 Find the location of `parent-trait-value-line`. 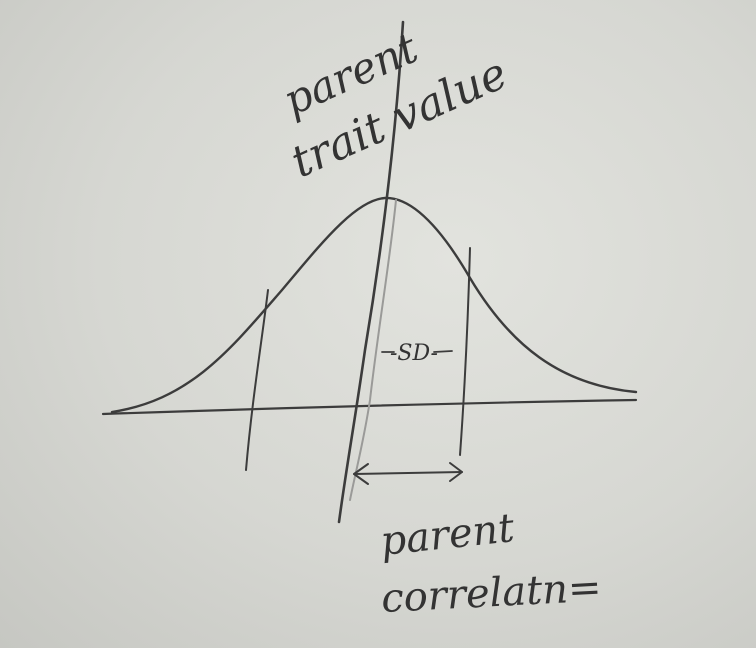

parent-trait-value-line is located at coordinates (371, 272).